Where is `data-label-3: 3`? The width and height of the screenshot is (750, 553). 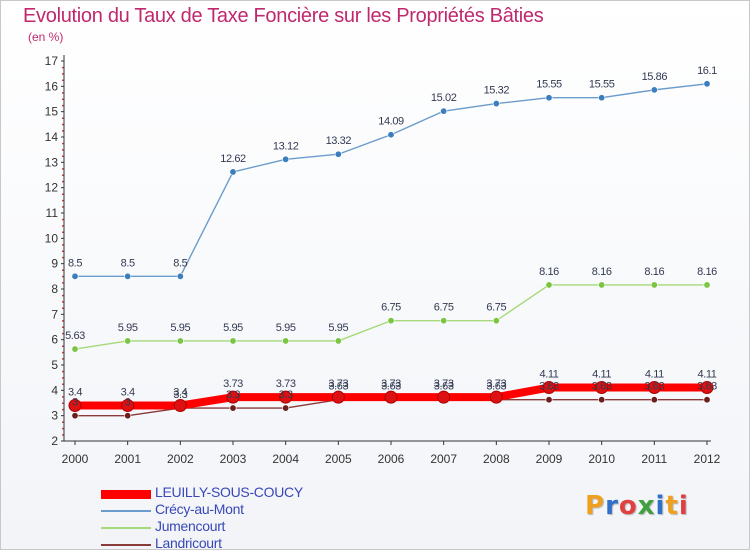
data-label-3: 3 is located at coordinates (128, 403).